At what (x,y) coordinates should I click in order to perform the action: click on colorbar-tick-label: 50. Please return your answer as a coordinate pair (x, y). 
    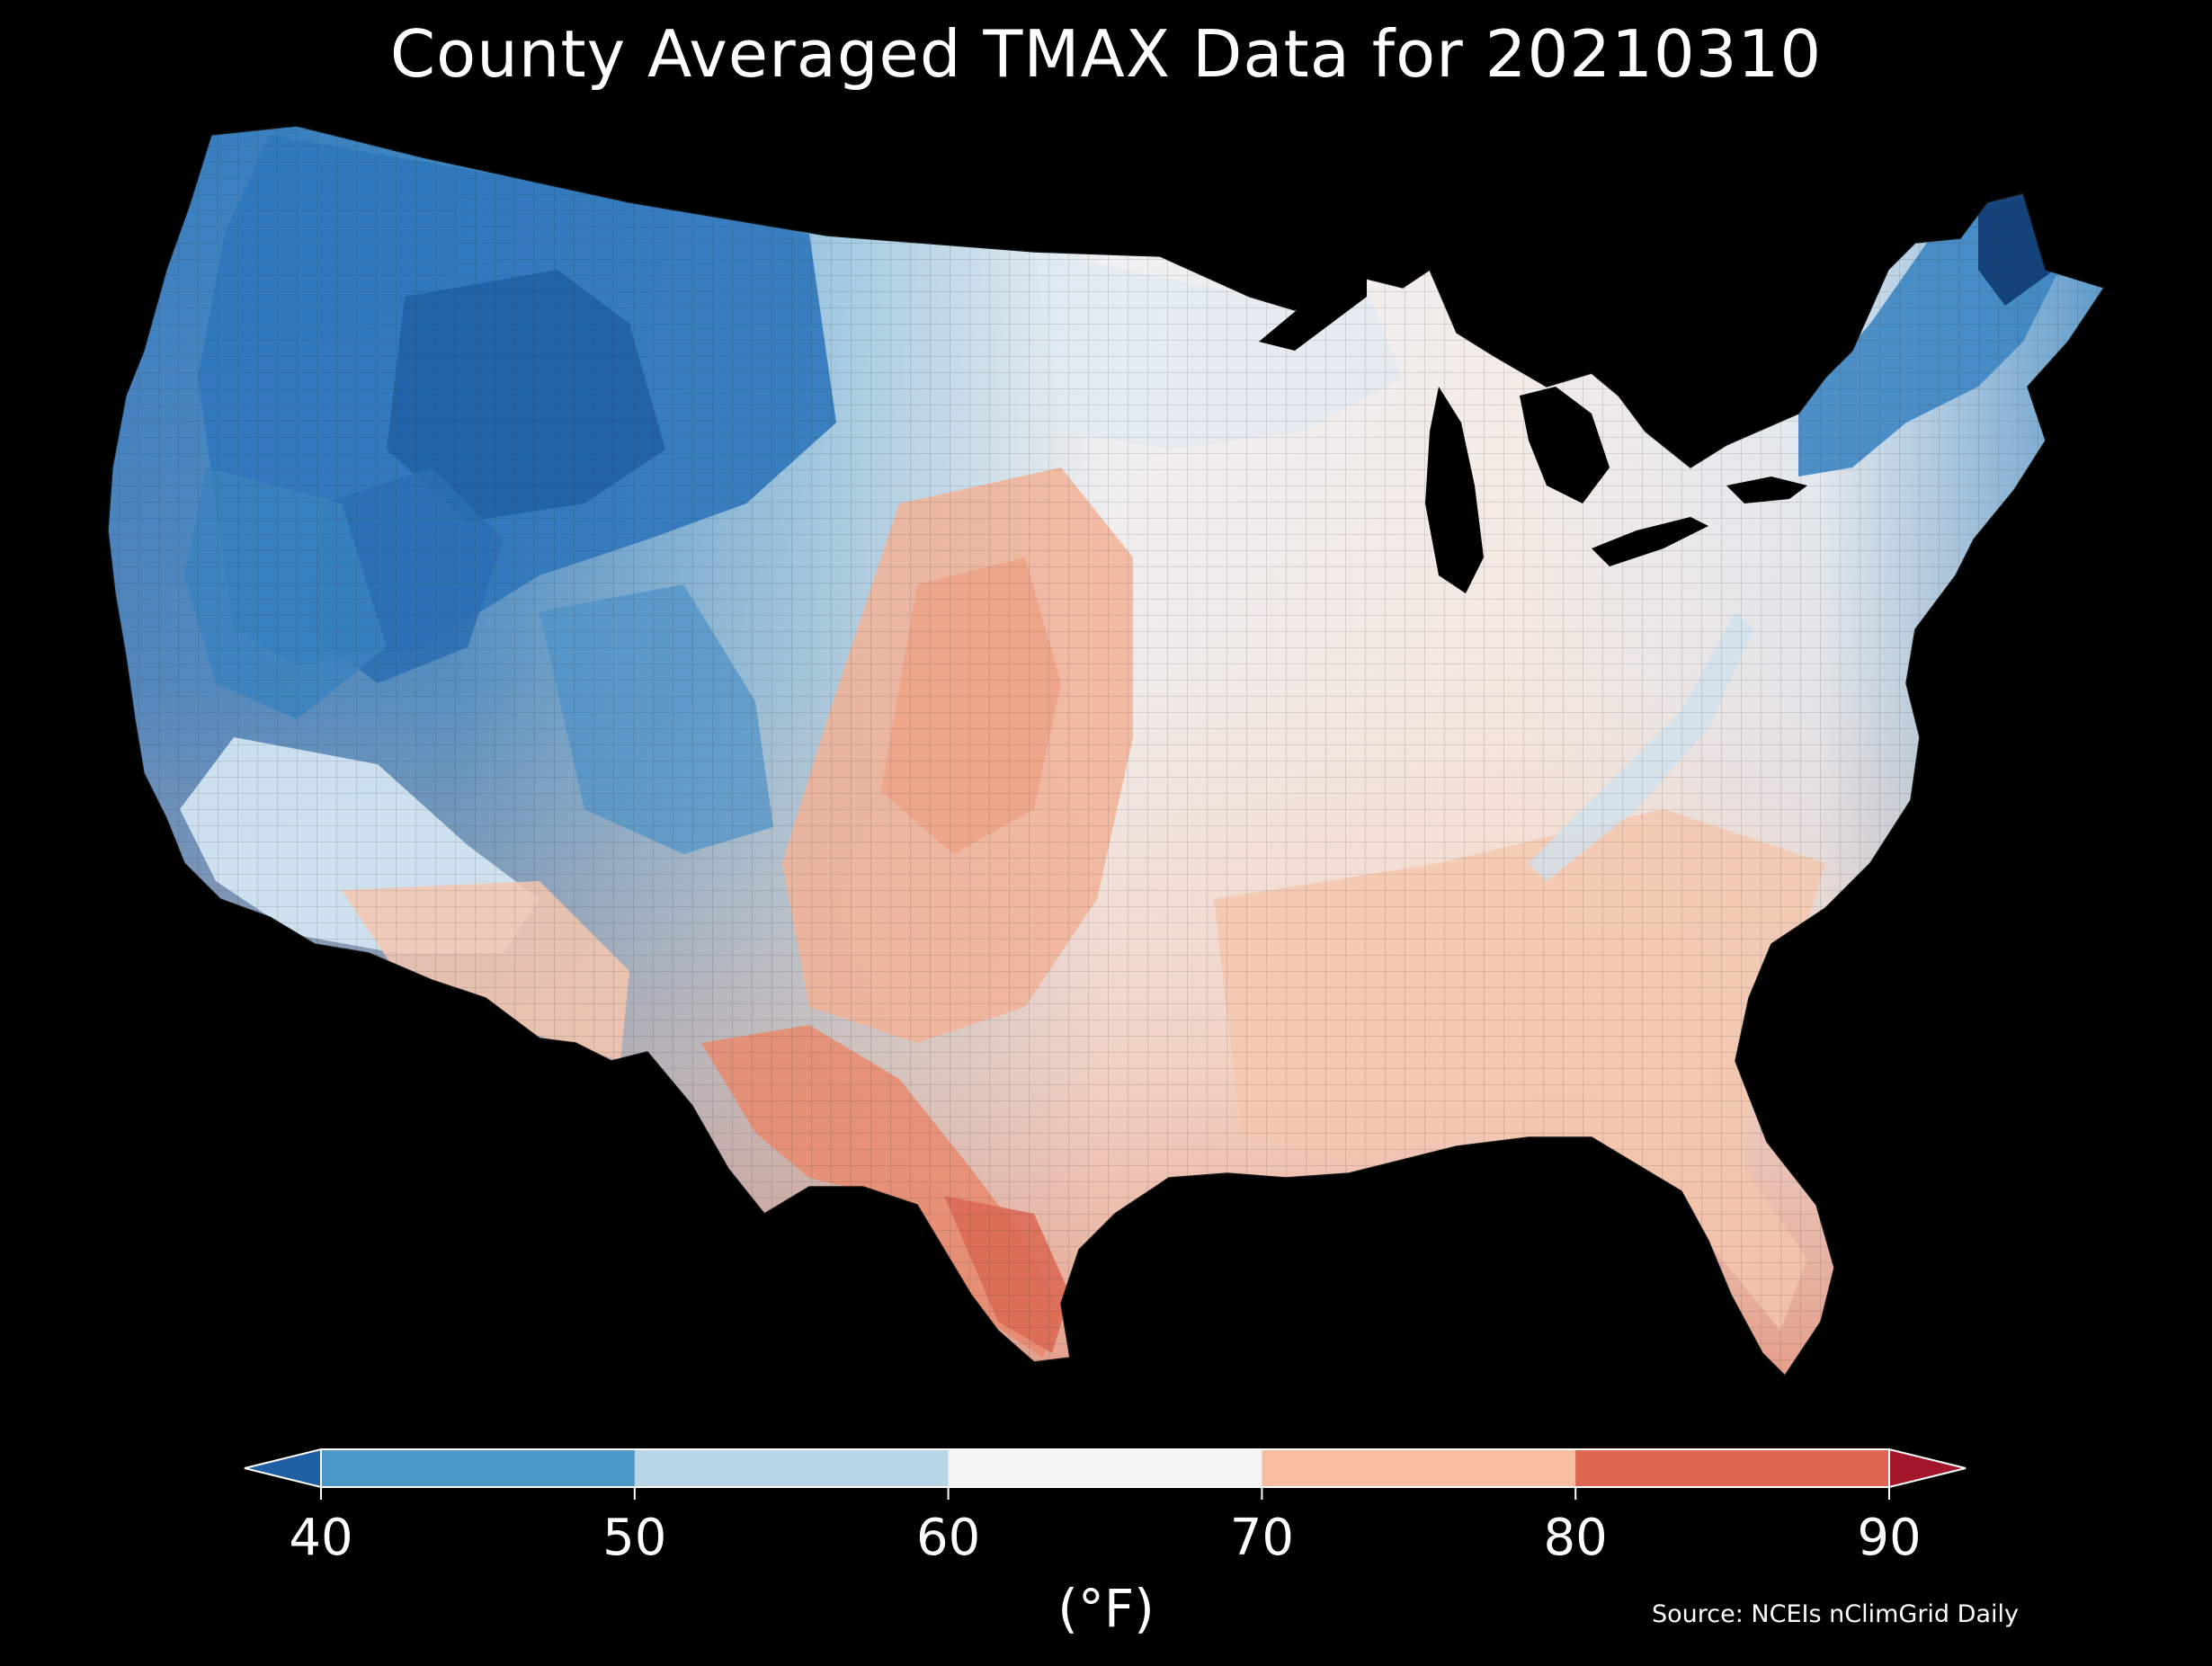
    Looking at the image, I should click on (634, 1538).